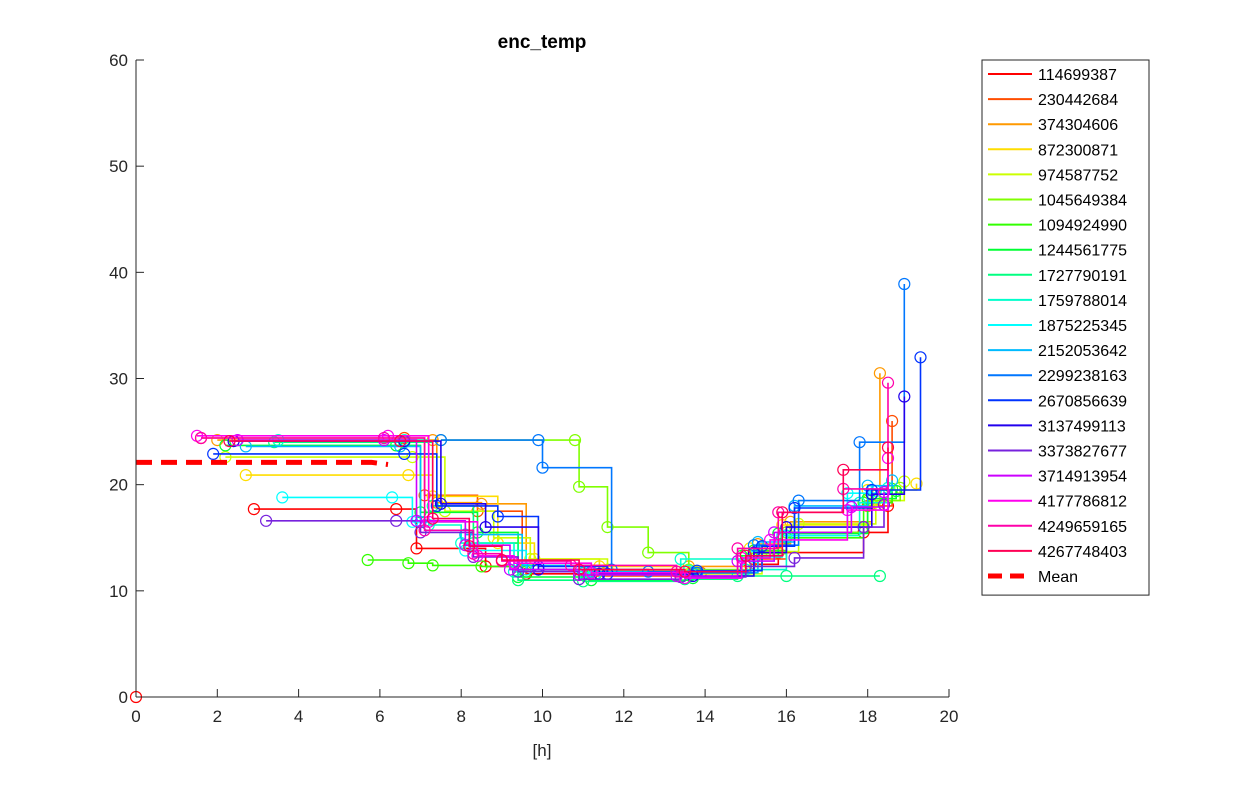 The height and width of the screenshot is (786, 1250). I want to click on legend-item: 2299238163, so click(1057, 376).